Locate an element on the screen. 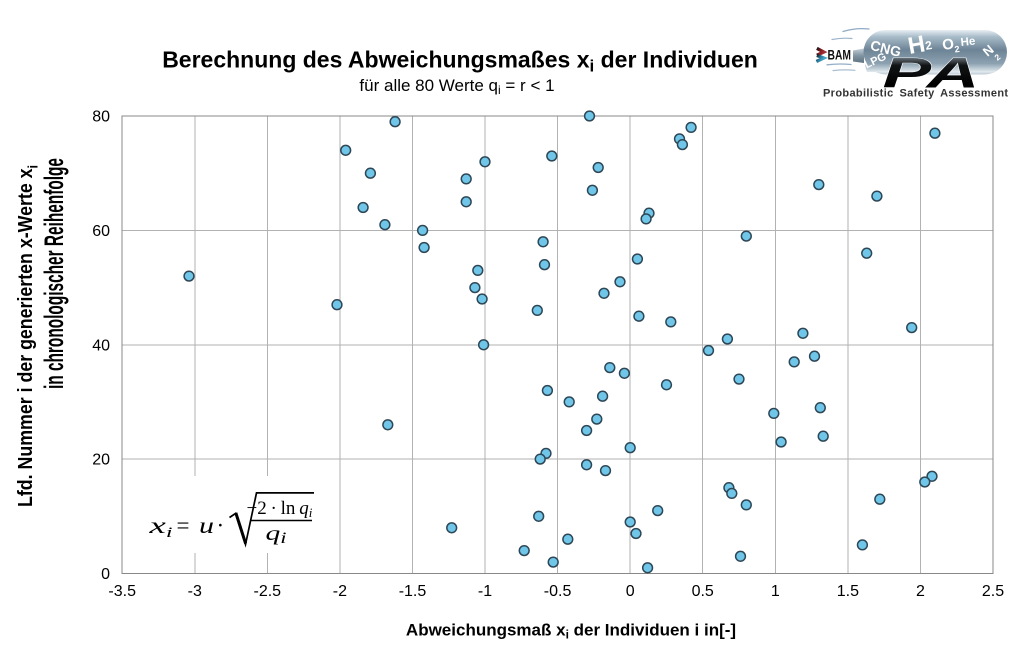 The height and width of the screenshot is (654, 1024). svg-text: -2 is located at coordinates (340, 591).